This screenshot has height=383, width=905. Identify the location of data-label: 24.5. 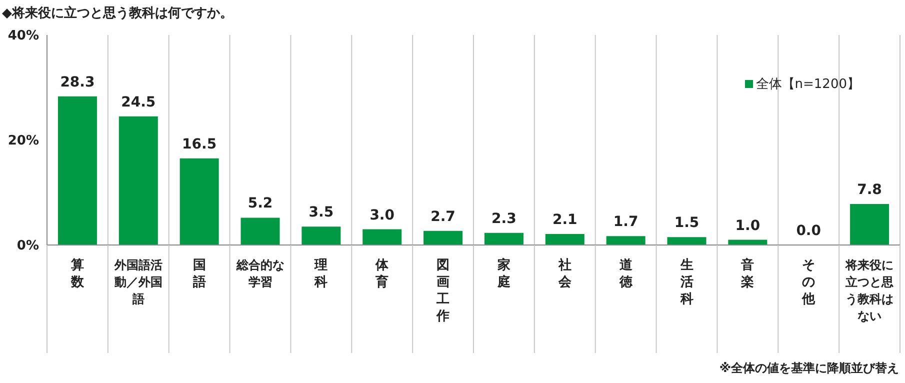
(138, 102).